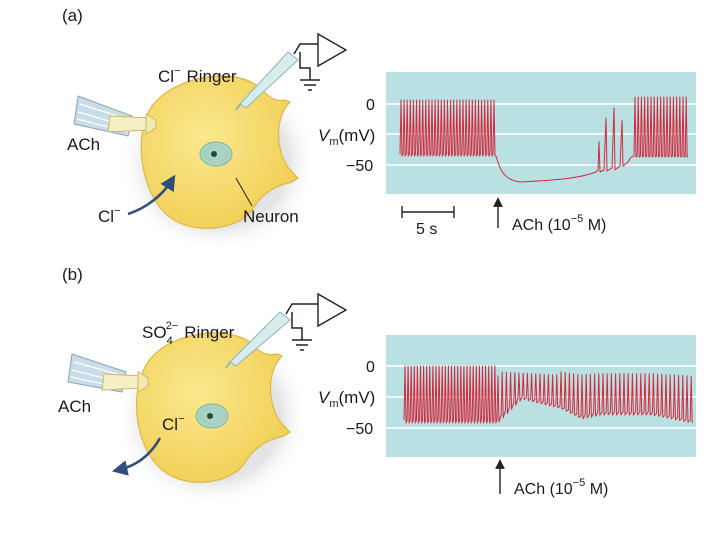  I want to click on ground-icon-b, so click(302, 345).